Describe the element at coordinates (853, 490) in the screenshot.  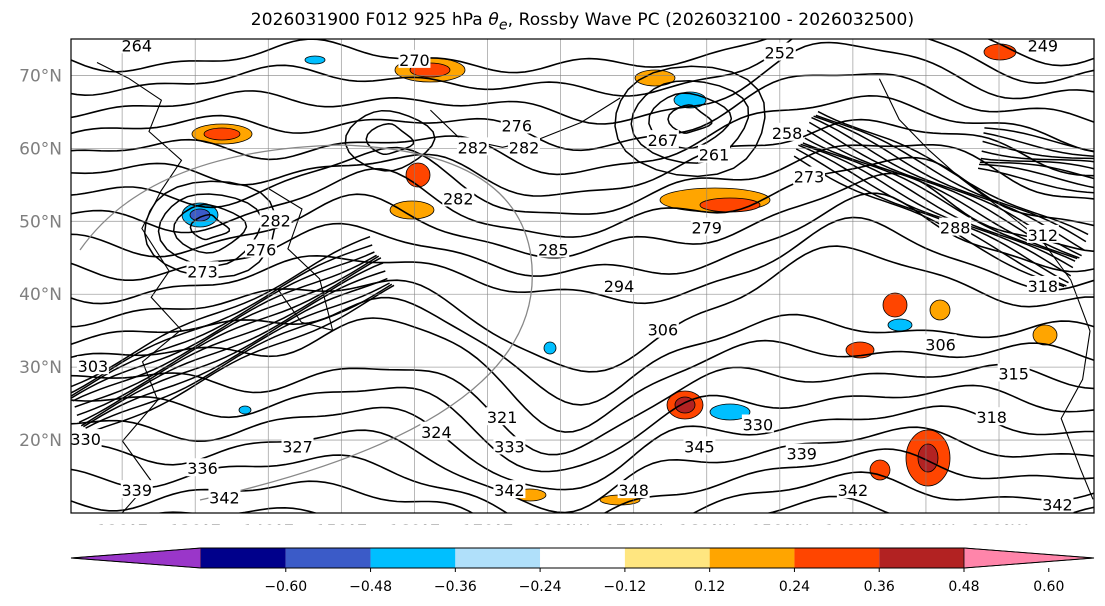
I see `contour-label: 342` at that location.